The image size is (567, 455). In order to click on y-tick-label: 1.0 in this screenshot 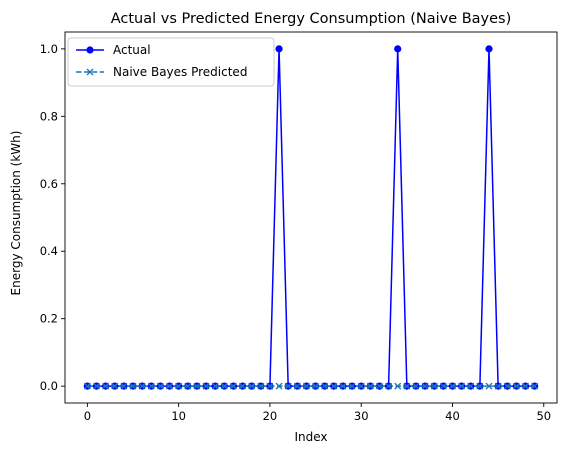, I will do `click(49, 49)`.